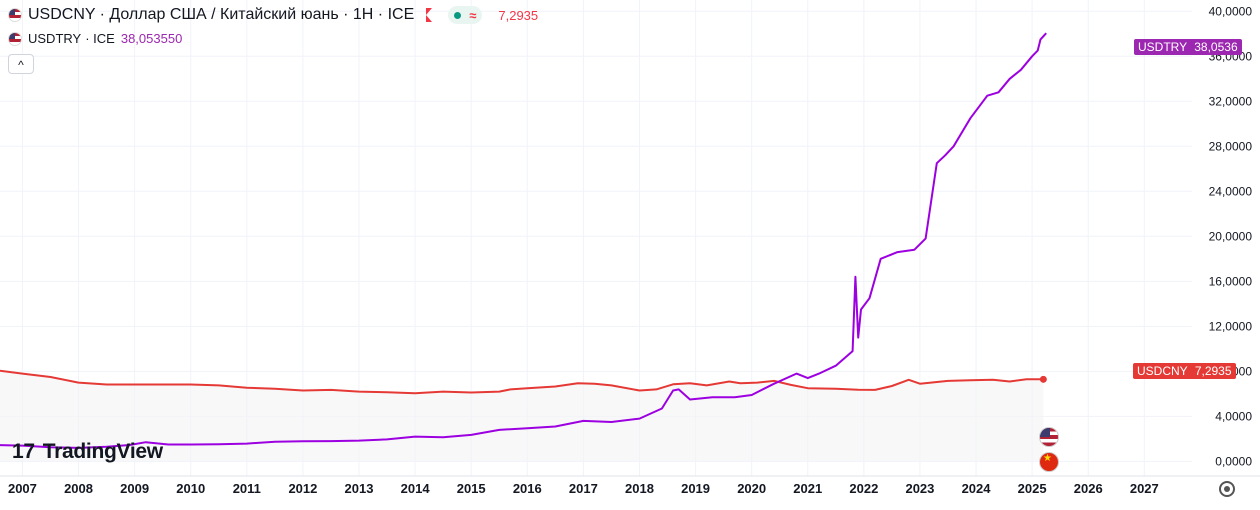 This screenshot has height=510, width=1260. Describe the element at coordinates (473, 15) in the screenshot. I see `approx-icon: ≈` at that location.